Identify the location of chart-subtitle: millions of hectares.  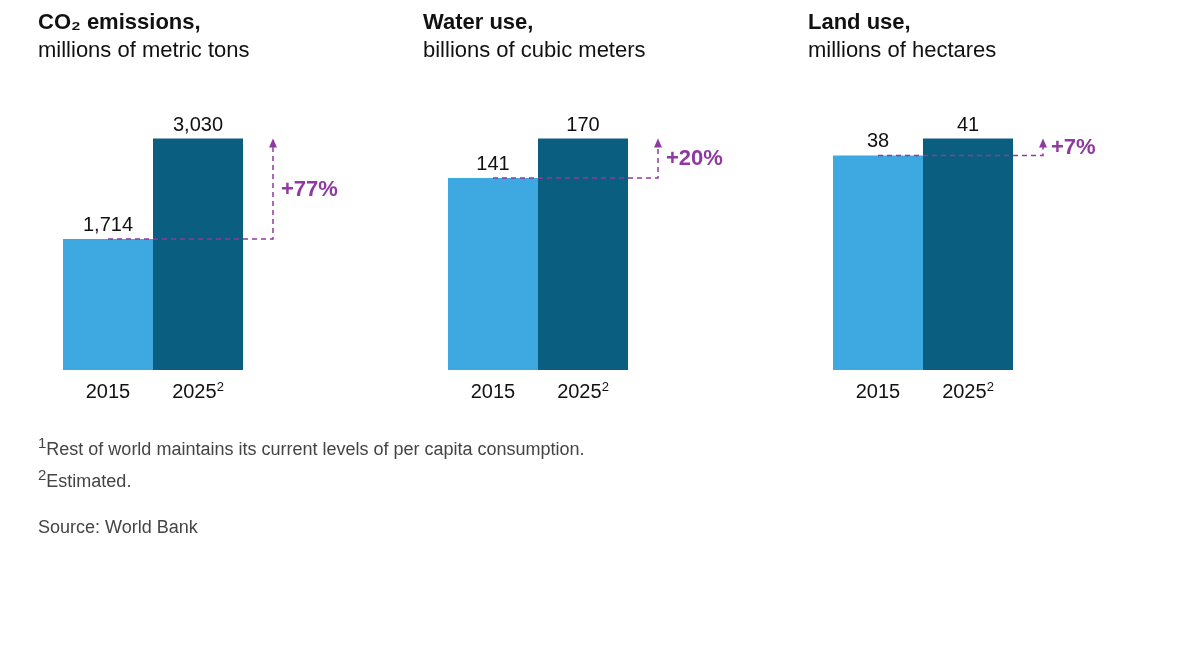
(903, 50).